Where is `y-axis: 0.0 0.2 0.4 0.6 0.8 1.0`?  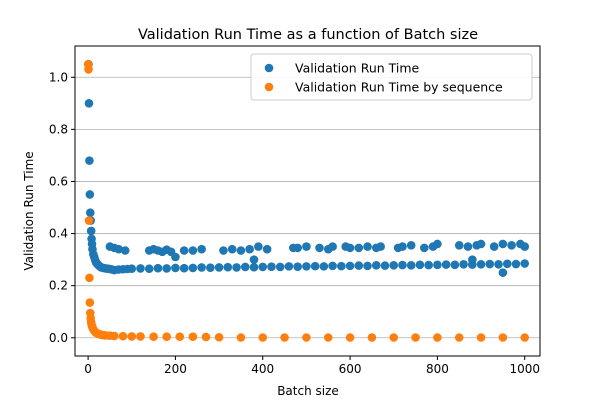
y-axis: 0.0 0.2 0.4 0.6 0.8 1.0 is located at coordinates (62, 207).